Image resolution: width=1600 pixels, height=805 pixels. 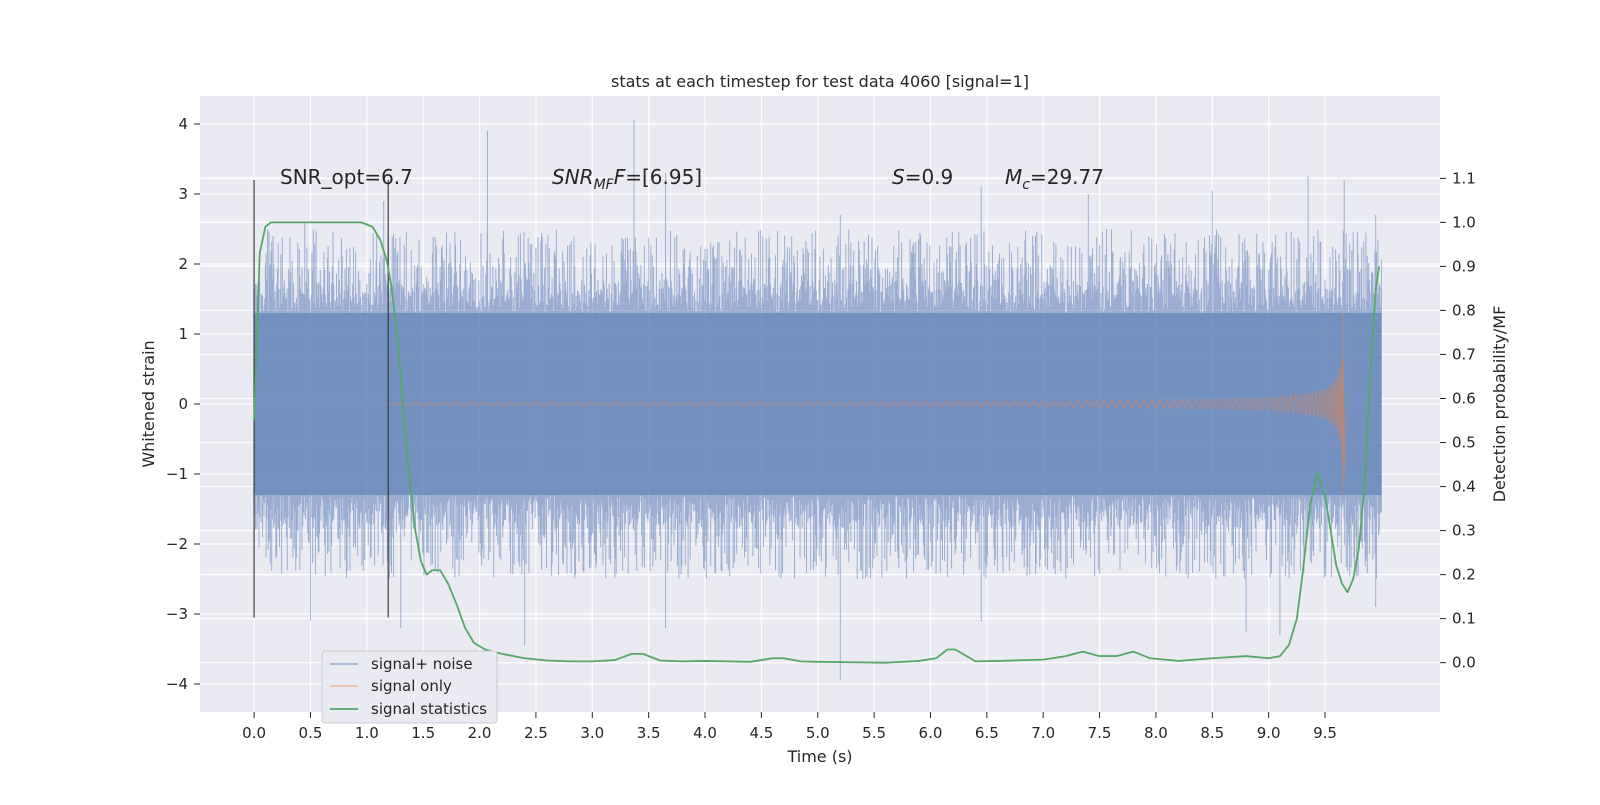 I want to click on x-tick-label: 5.5, so click(x=874, y=733).